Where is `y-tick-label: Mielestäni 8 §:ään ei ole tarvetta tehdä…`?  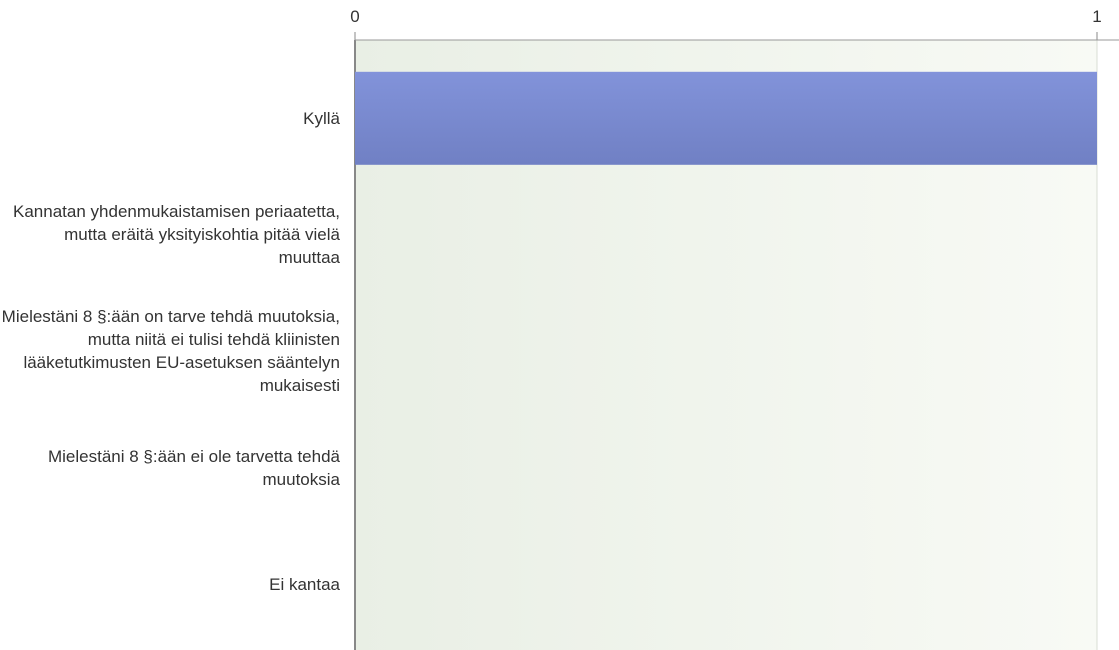
y-tick-label: Mielestäni 8 §:ään ei ole tarvetta tehdä… is located at coordinates (193, 468).